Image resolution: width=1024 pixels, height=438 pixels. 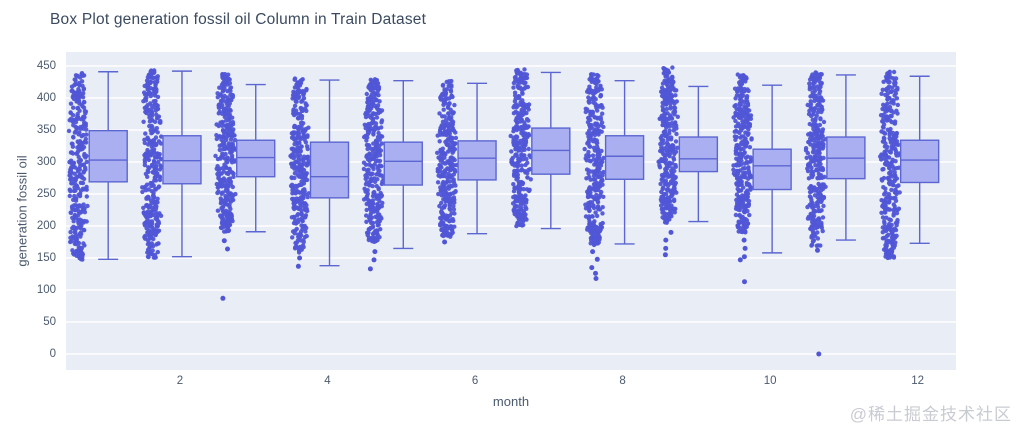 What do you see at coordinates (930, 414) in the screenshot?
I see `watermark: @稀土掘金技术社区` at bounding box center [930, 414].